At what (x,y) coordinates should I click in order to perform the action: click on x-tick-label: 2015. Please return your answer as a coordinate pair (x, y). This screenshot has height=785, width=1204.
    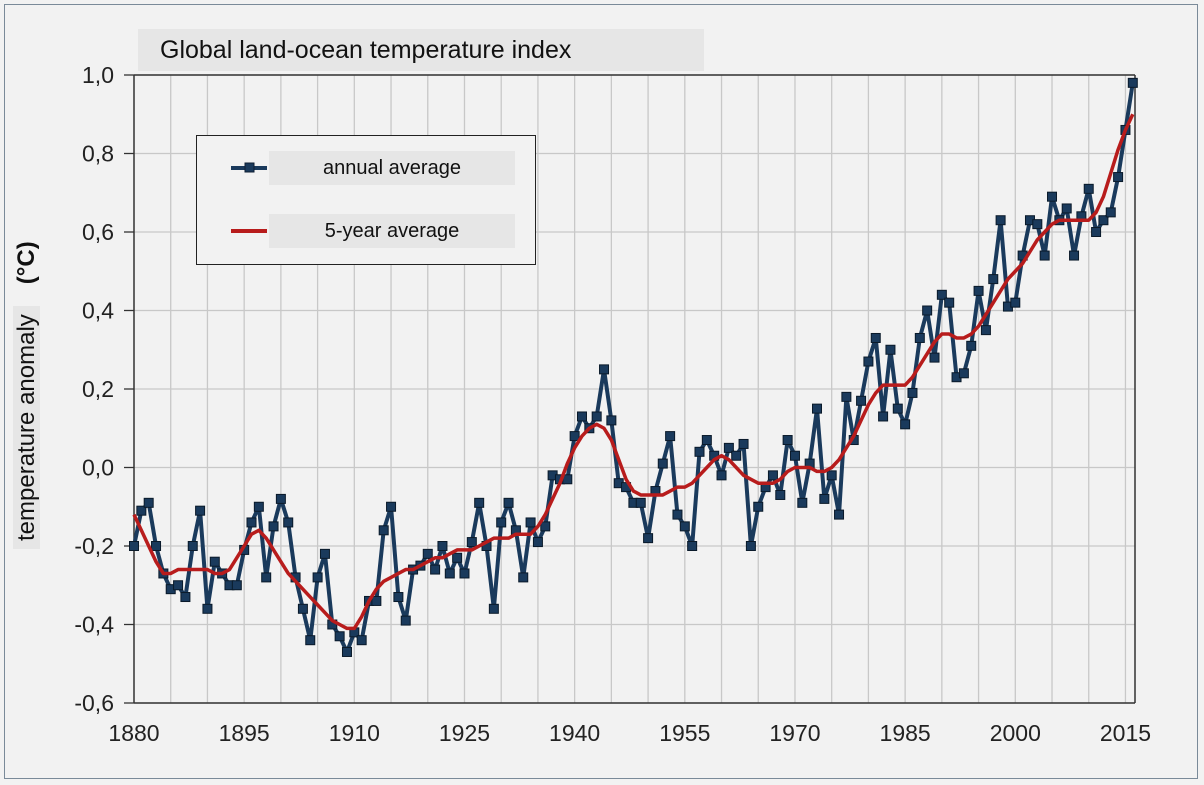
    Looking at the image, I should click on (1125, 733).